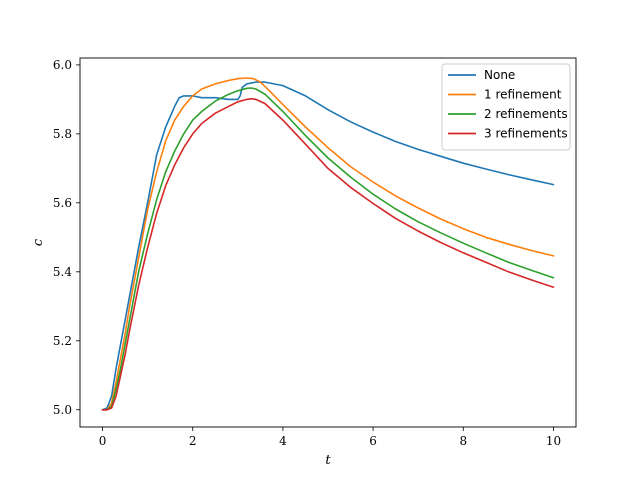 The width and height of the screenshot is (640, 480). I want to click on x-tick-label: 4, so click(283, 441).